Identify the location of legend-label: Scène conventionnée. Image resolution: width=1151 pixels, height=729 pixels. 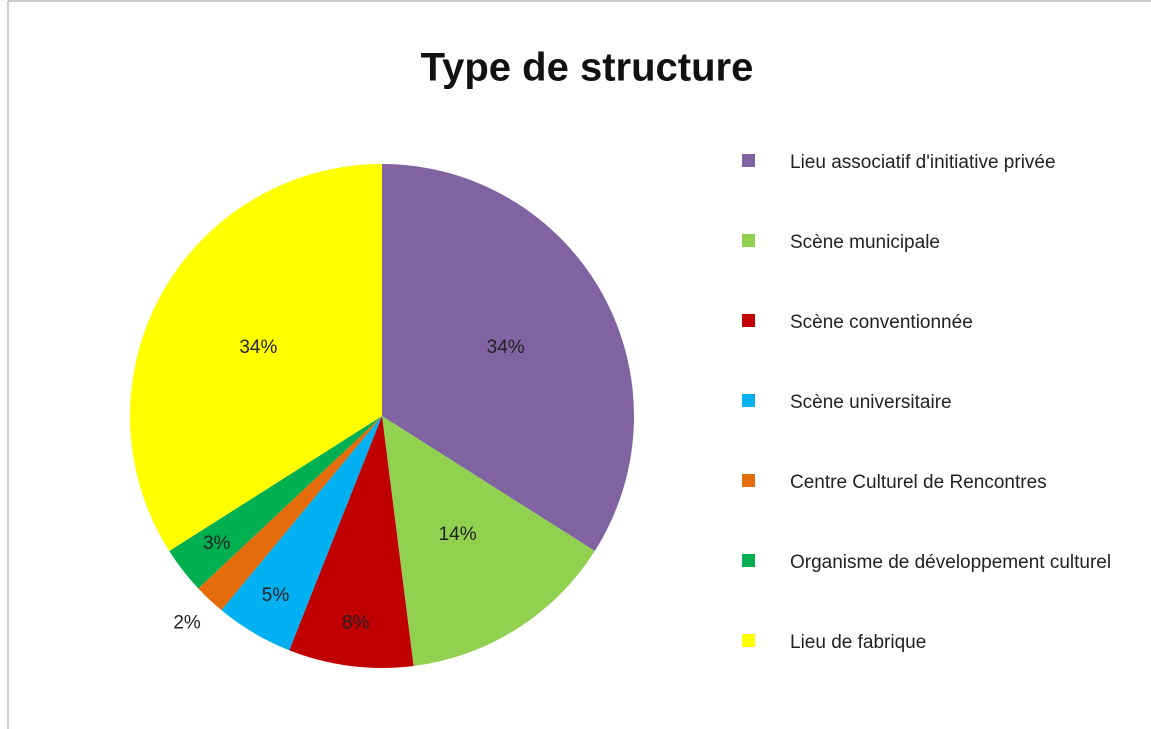
(881, 322).